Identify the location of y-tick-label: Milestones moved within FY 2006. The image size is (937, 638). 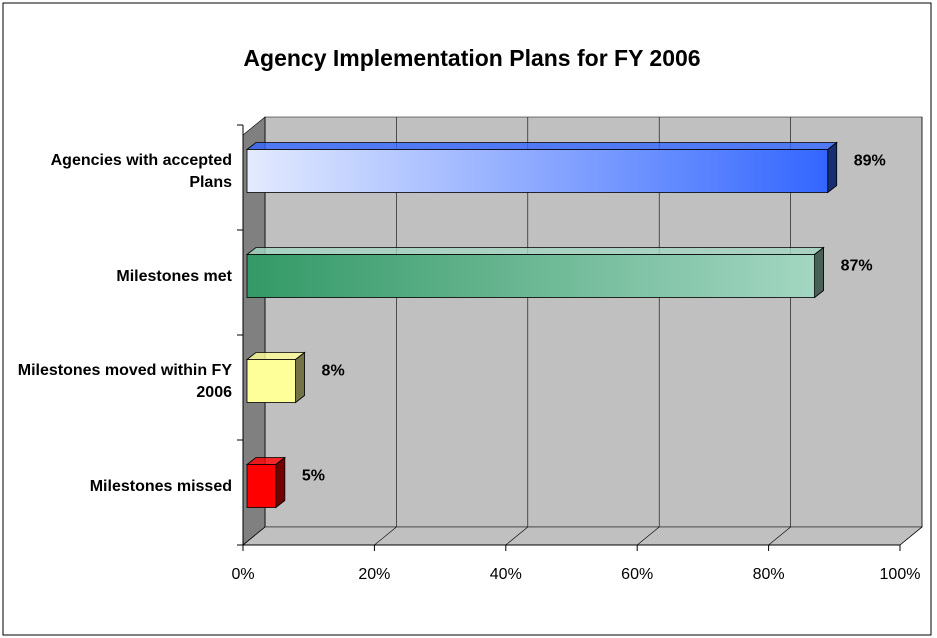
(124, 381).